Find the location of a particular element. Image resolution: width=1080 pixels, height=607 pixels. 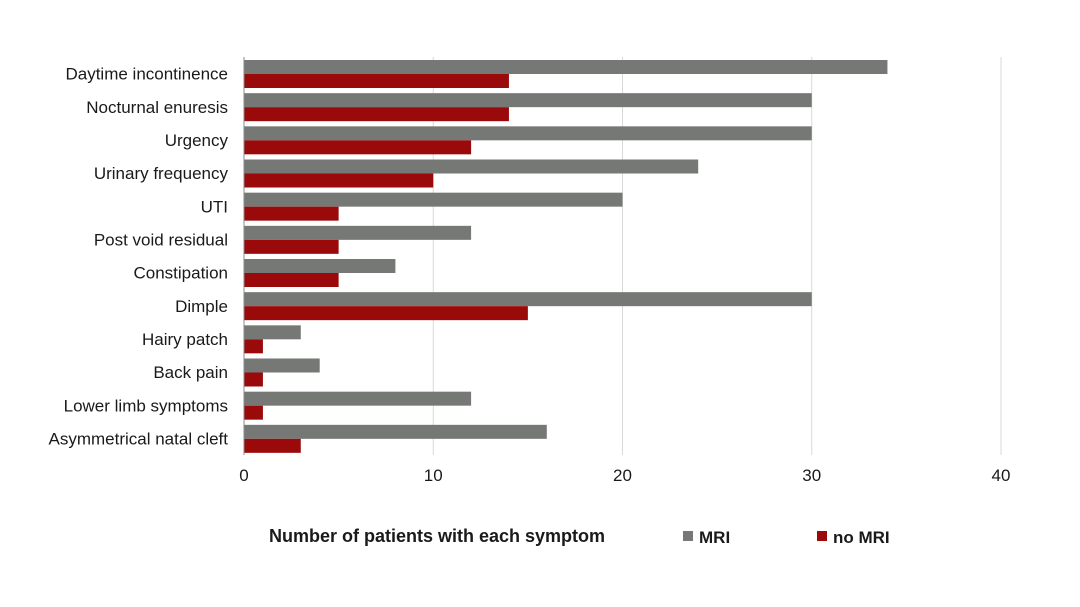

category-label: Post void residual is located at coordinates (161, 239).